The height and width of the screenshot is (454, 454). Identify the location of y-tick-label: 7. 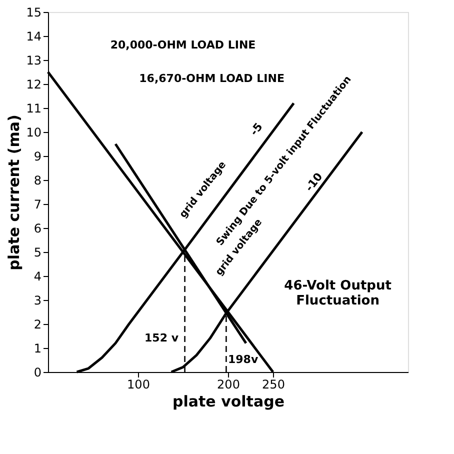
(38, 205).